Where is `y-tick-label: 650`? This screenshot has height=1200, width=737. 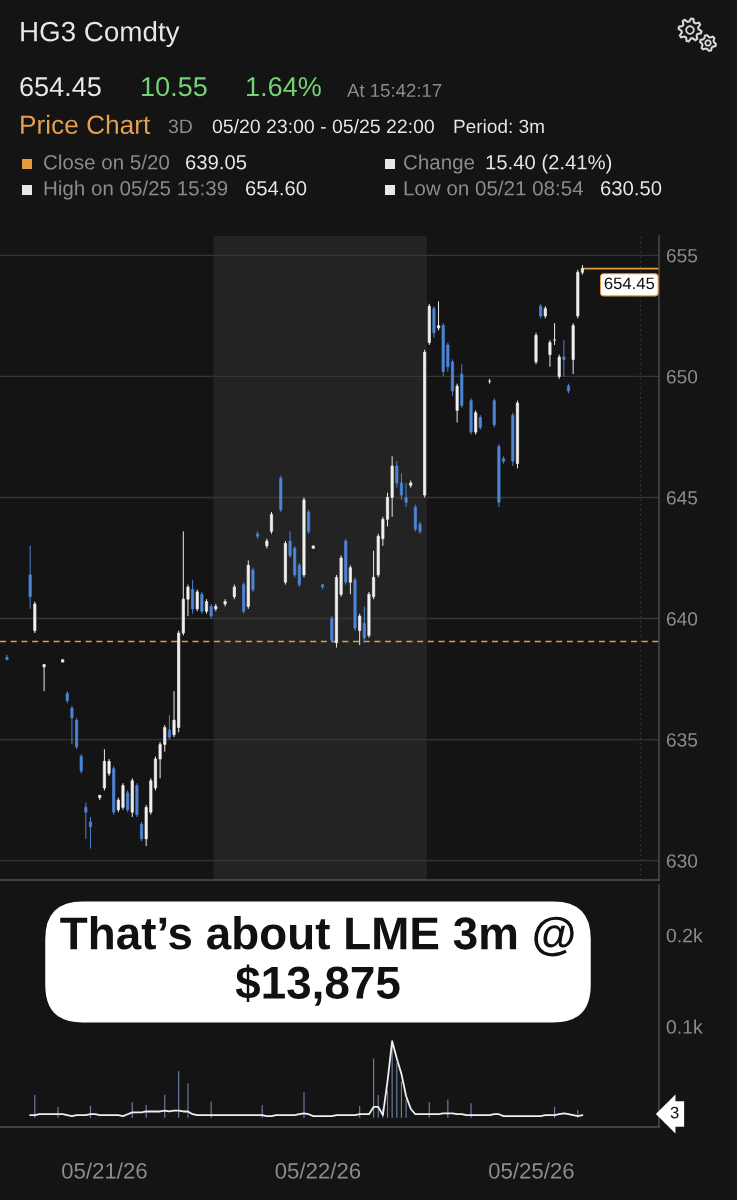 y-tick-label: 650 is located at coordinates (682, 376).